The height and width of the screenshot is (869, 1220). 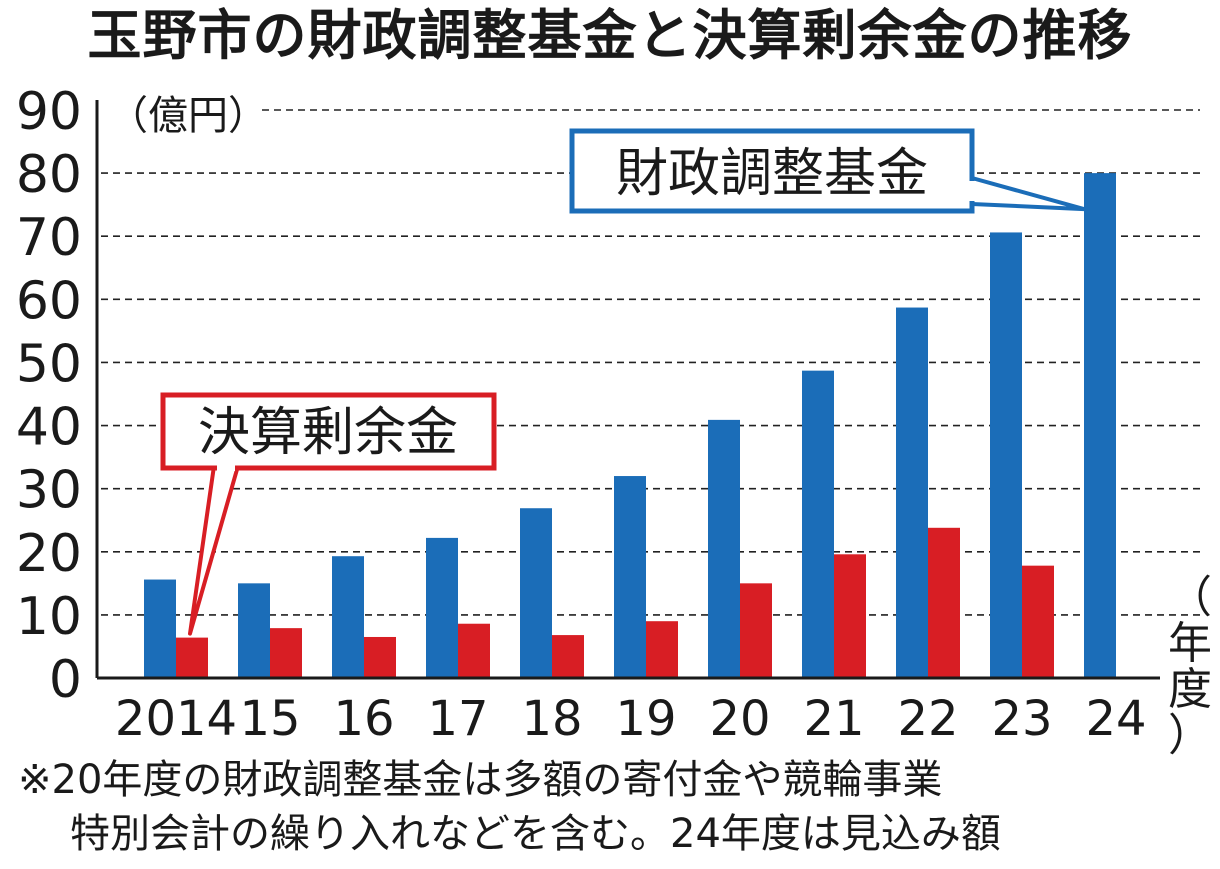 I want to click on x-tick-label-2014: 2014, so click(x=176, y=719).